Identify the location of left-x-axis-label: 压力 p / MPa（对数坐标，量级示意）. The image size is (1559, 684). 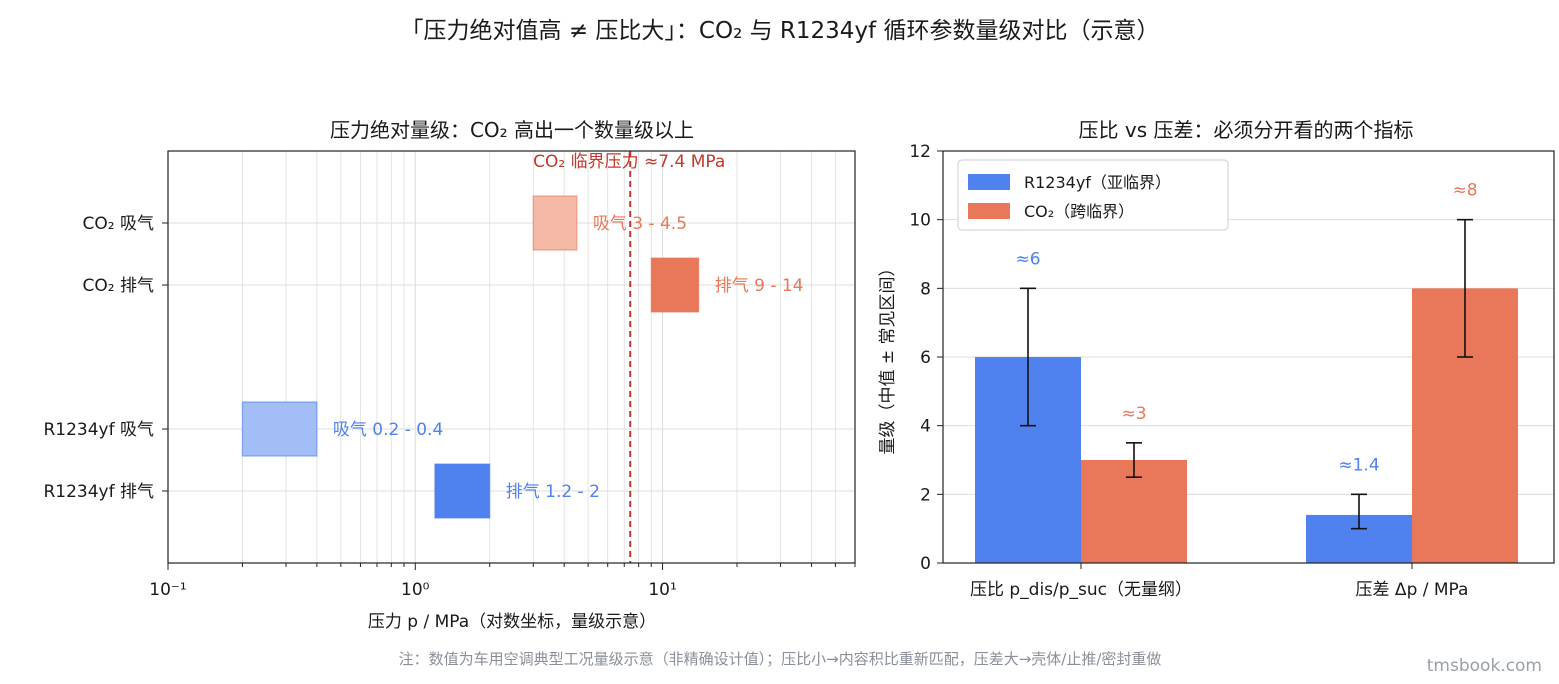
(512, 622).